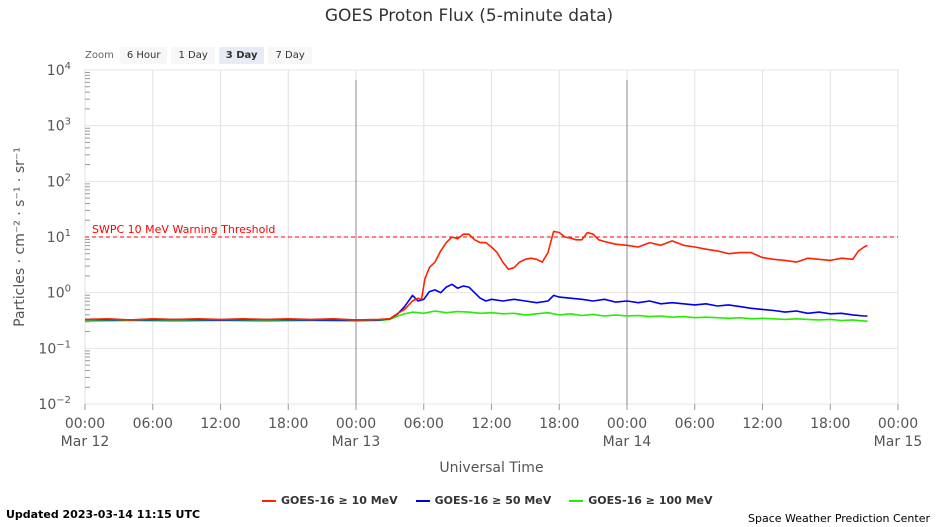 The height and width of the screenshot is (527, 938). Describe the element at coordinates (54, 348) in the screenshot. I see `y-tick-label: 10⁻¹` at that location.